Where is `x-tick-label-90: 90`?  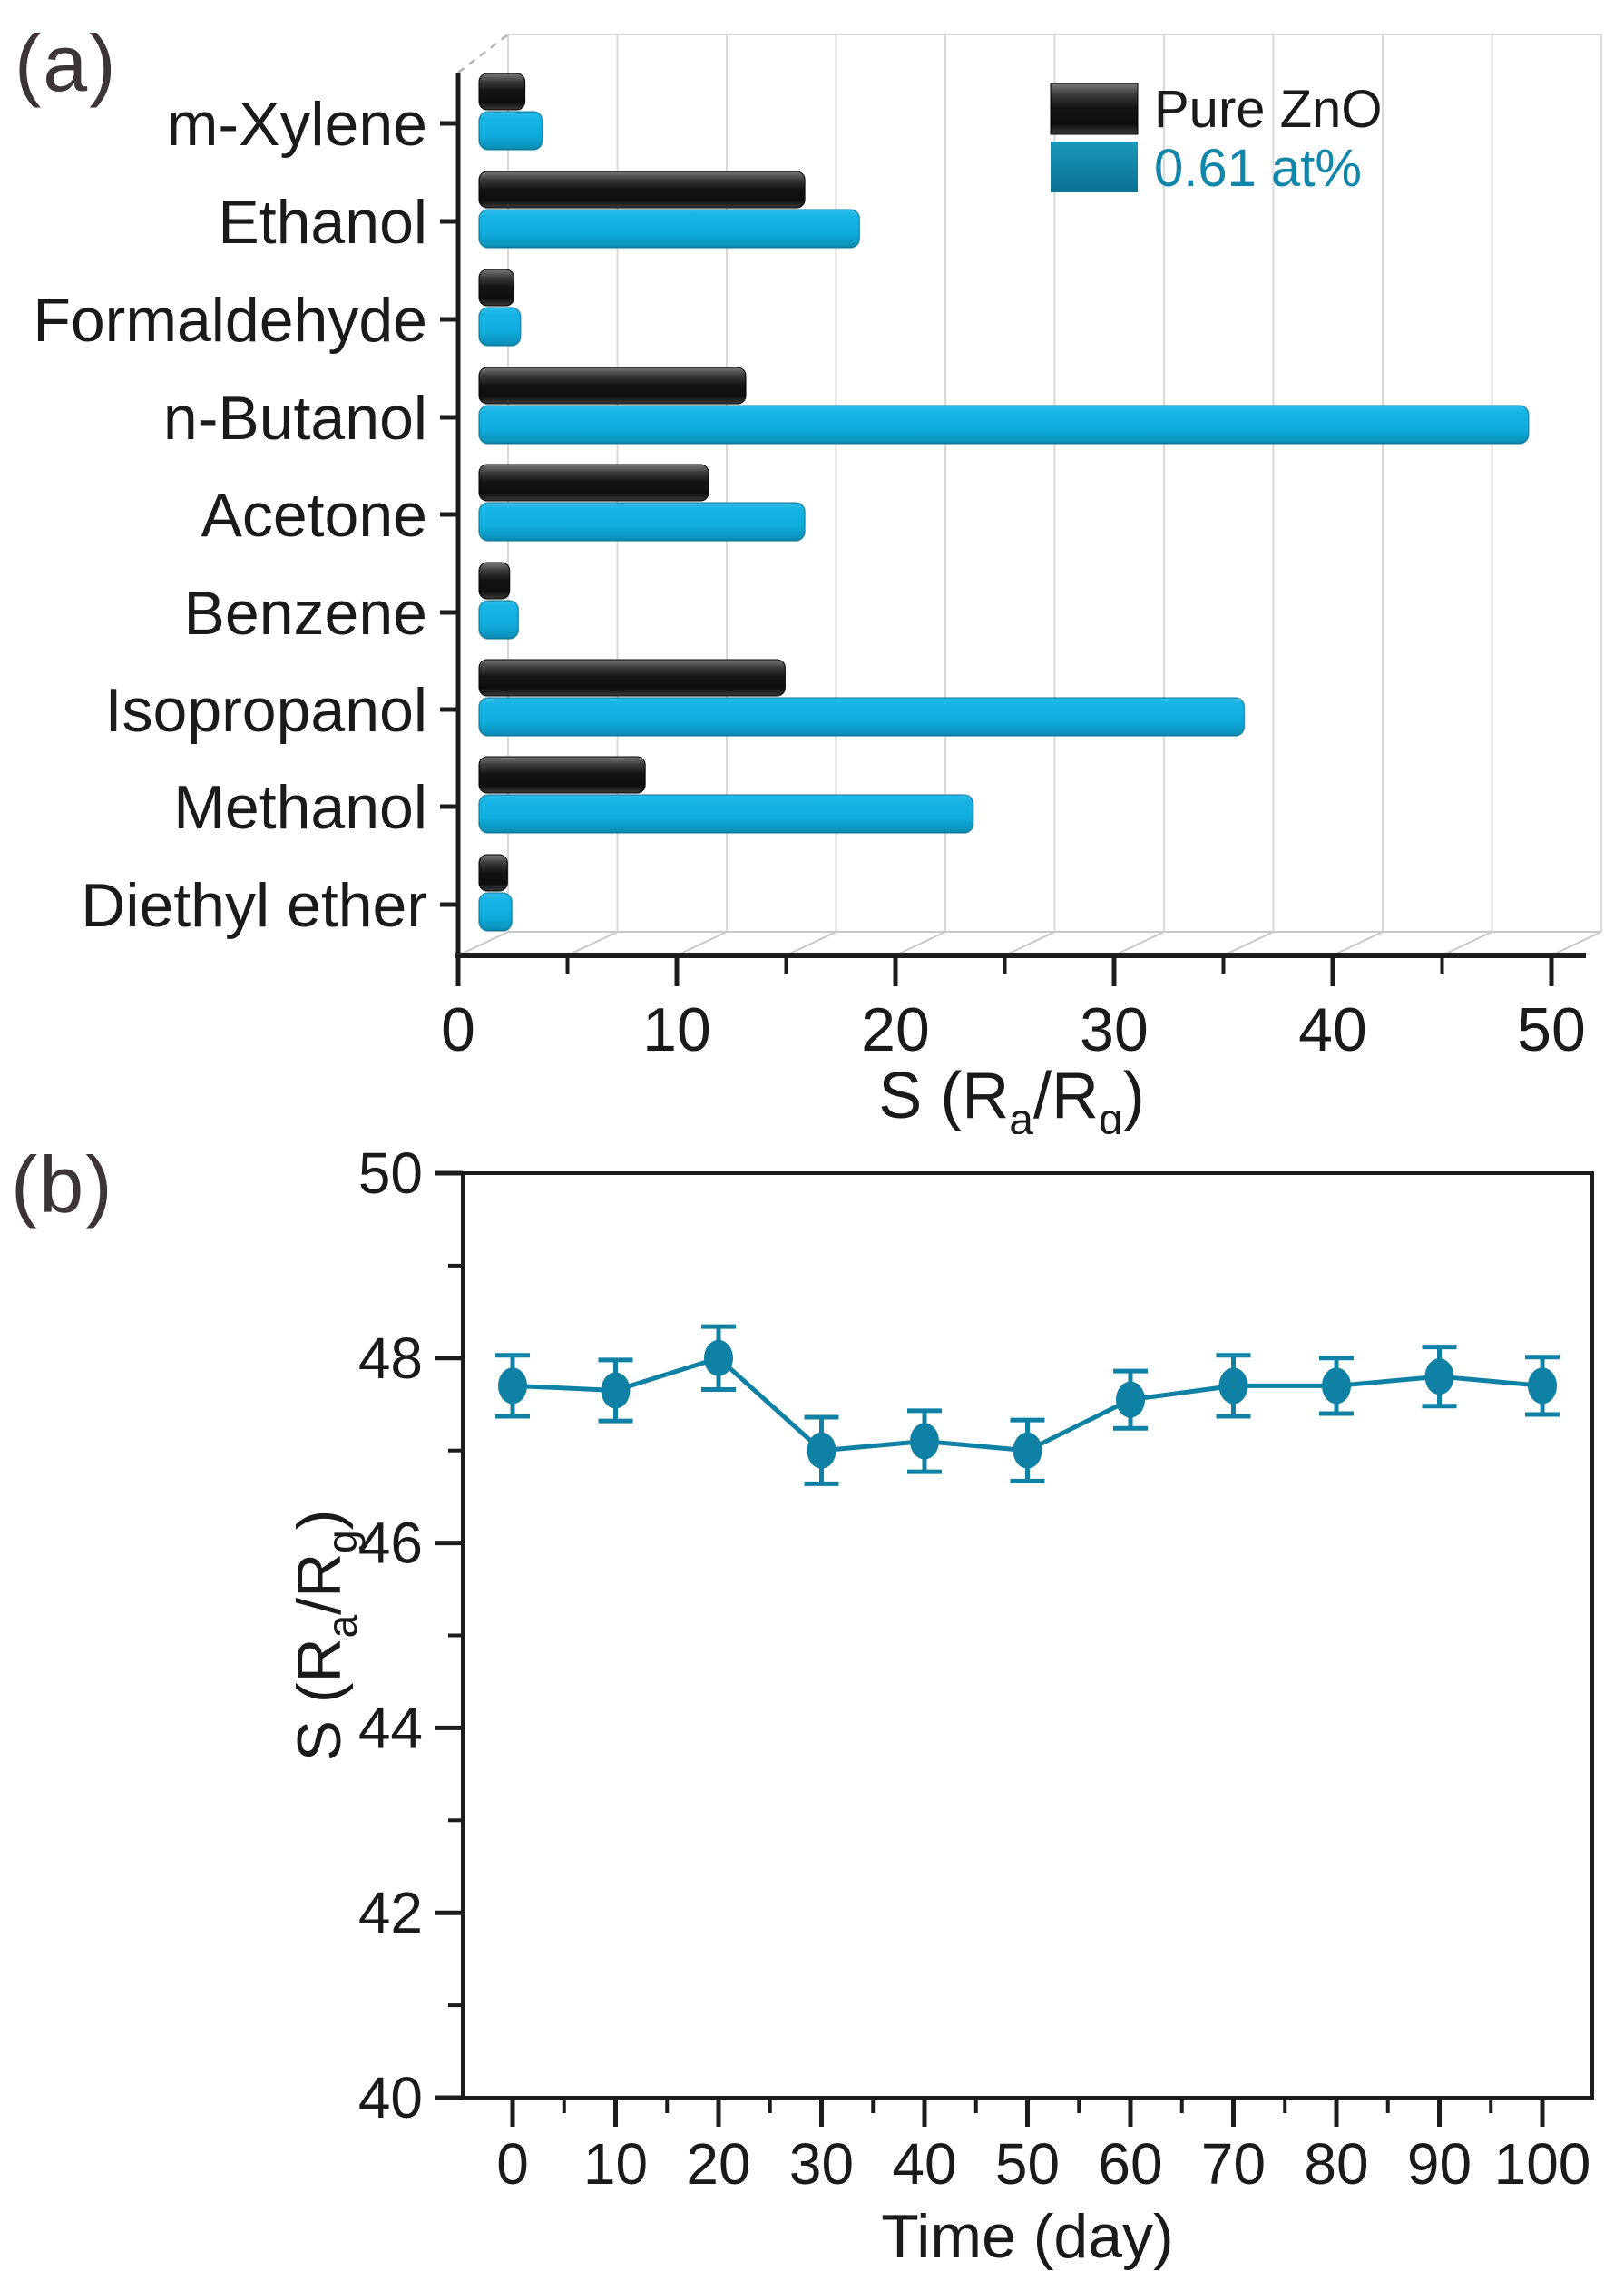
x-tick-label-90: 90 is located at coordinates (1439, 2164).